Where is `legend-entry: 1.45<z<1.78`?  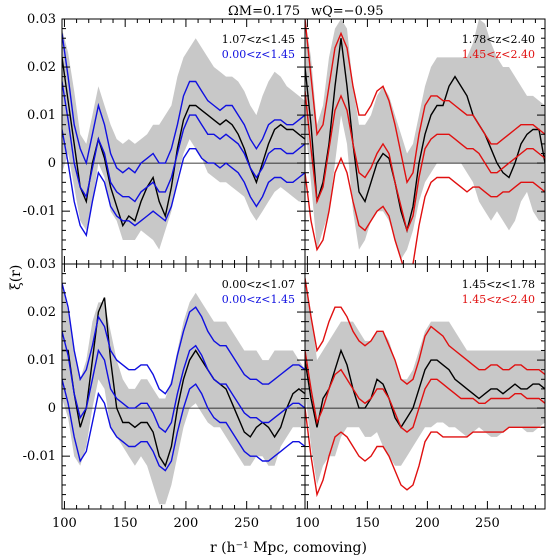 legend-entry: 1.45<z<1.78 is located at coordinates (498, 284).